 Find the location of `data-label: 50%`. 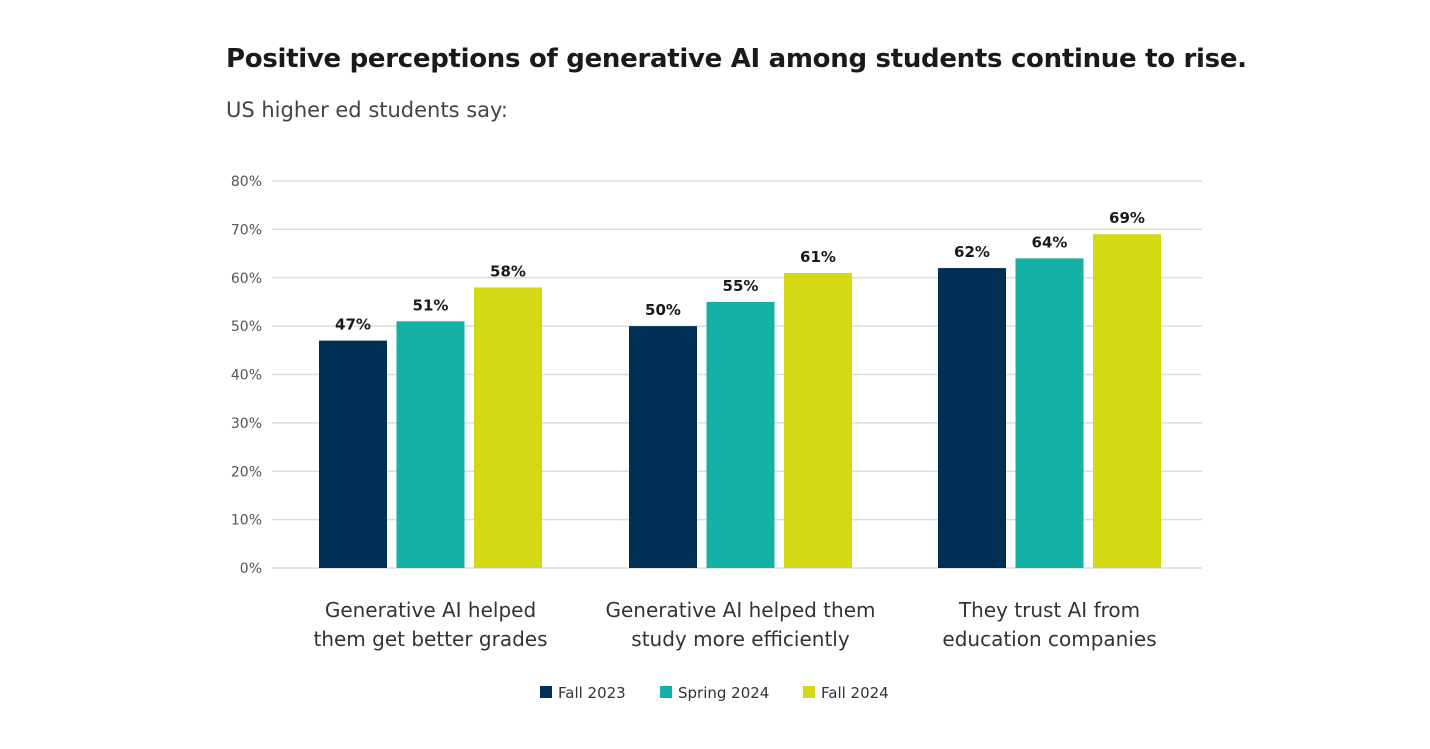

data-label: 50% is located at coordinates (663, 310).